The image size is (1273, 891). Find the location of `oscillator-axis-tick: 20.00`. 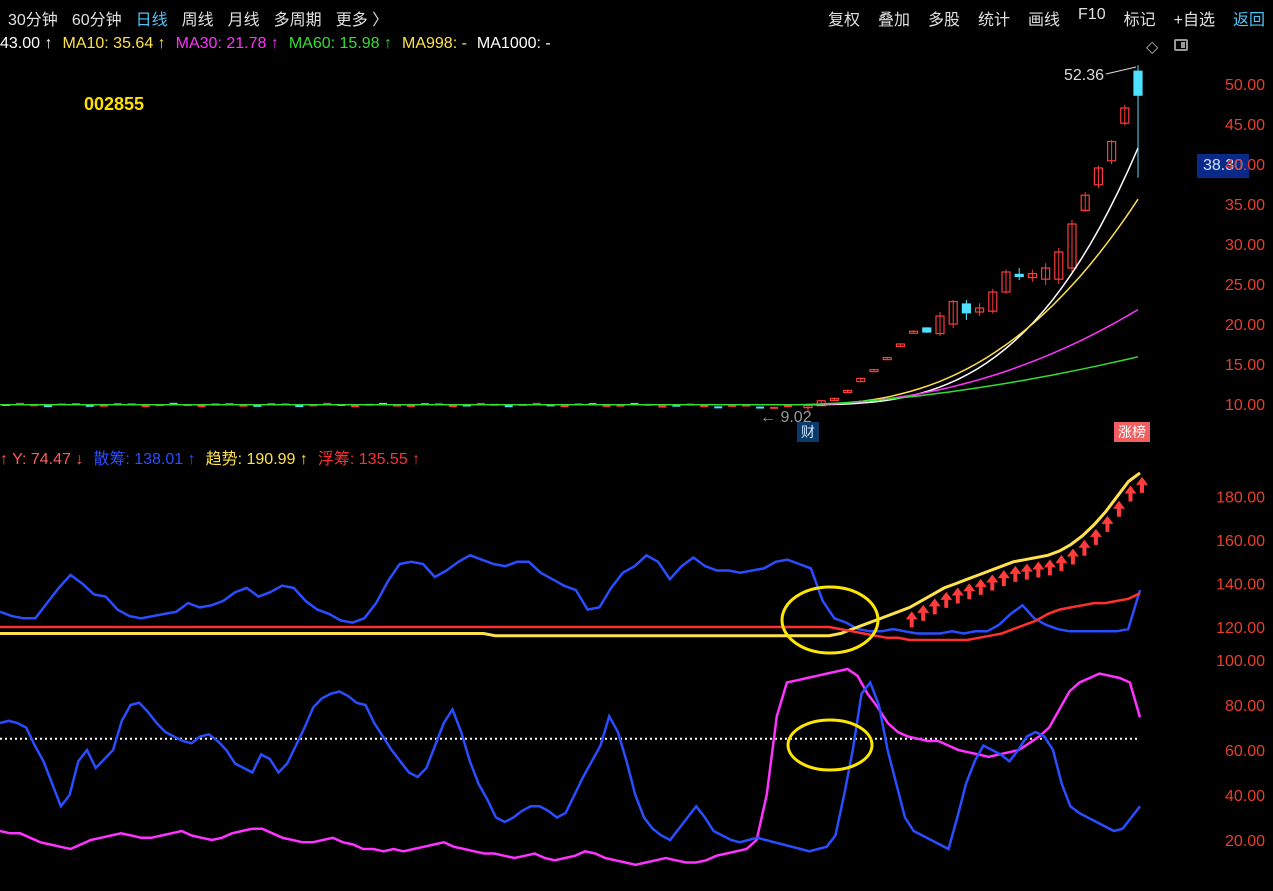

oscillator-axis-tick: 20.00 is located at coordinates (1245, 841).